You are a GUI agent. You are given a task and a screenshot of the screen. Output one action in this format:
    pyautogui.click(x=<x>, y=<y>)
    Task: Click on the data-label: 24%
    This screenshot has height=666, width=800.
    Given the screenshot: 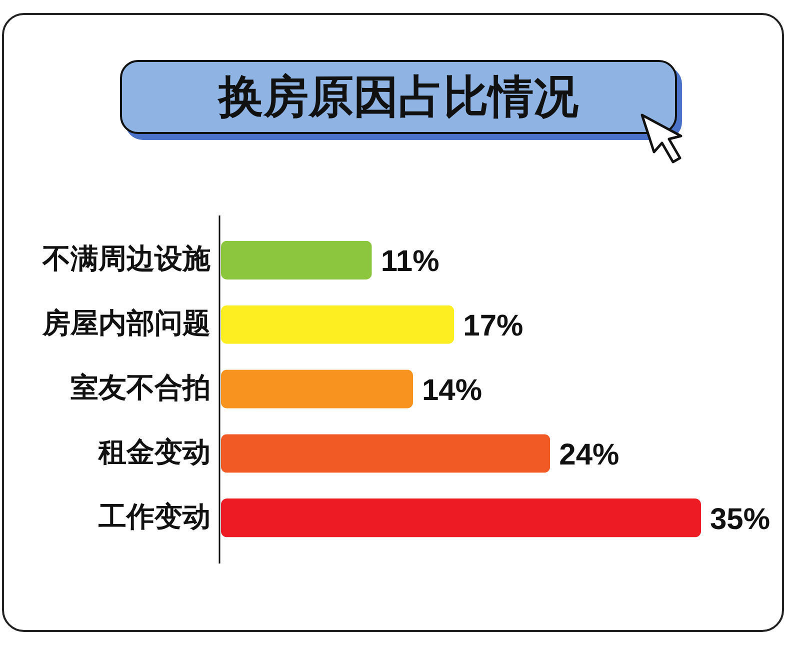 What is the action you would take?
    pyautogui.click(x=589, y=455)
    